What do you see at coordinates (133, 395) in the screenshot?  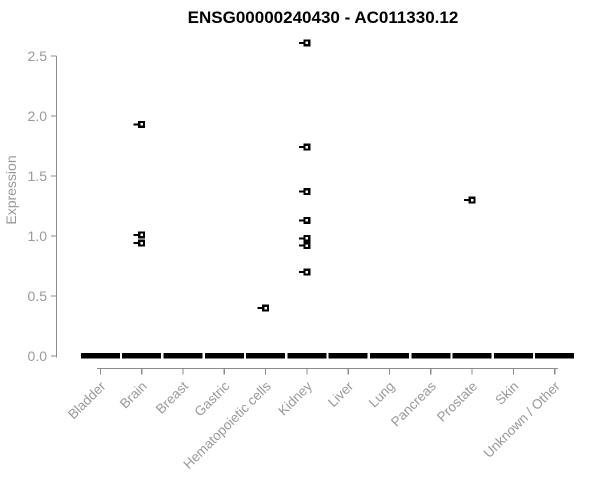 I see `x-category-label: Brain` at bounding box center [133, 395].